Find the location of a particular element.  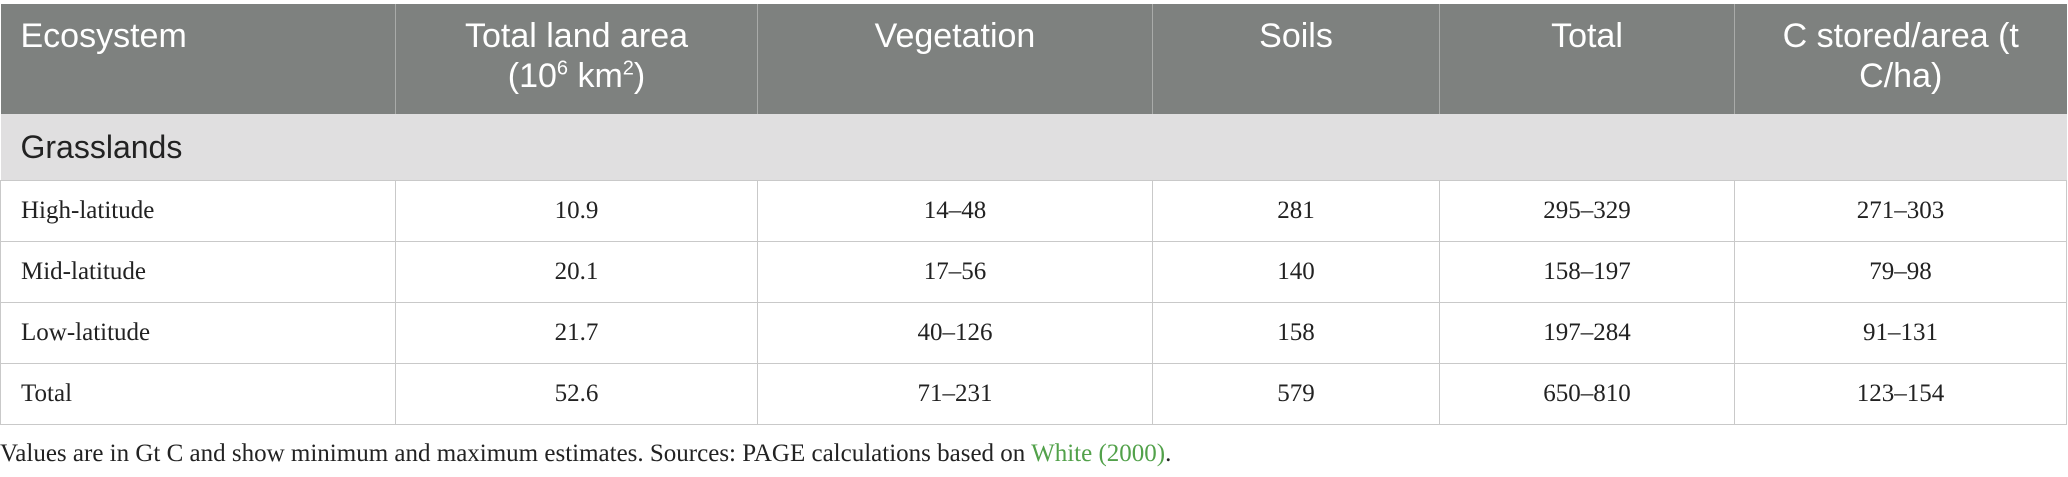

cell-ecosystem: Total is located at coordinates (198, 394).